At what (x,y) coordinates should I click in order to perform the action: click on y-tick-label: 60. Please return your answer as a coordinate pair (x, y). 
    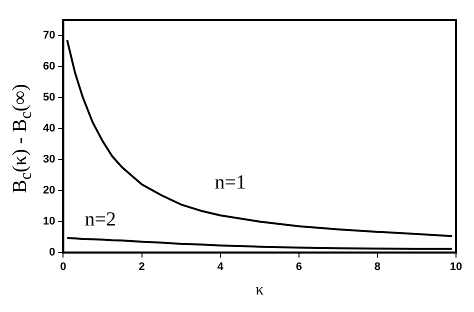
    Looking at the image, I should click on (49, 66).